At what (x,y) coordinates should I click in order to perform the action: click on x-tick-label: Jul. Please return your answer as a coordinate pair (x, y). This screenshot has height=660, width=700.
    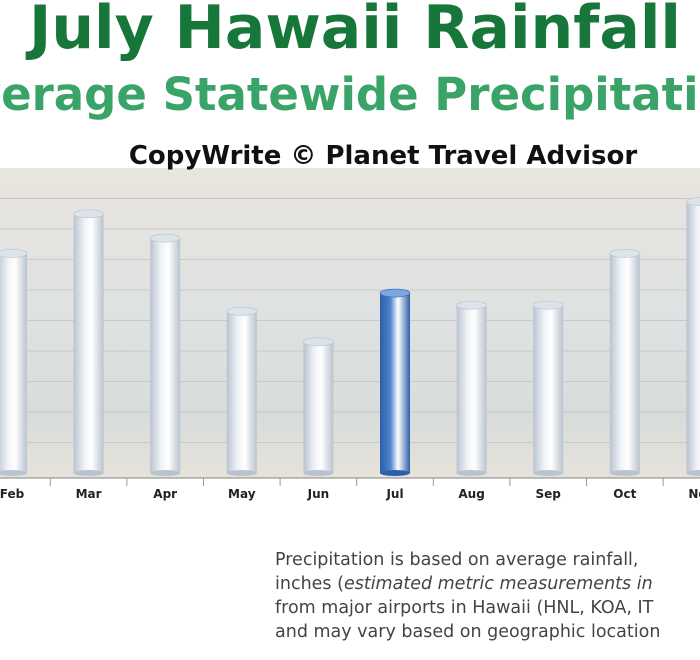
    Looking at the image, I should click on (394, 494).